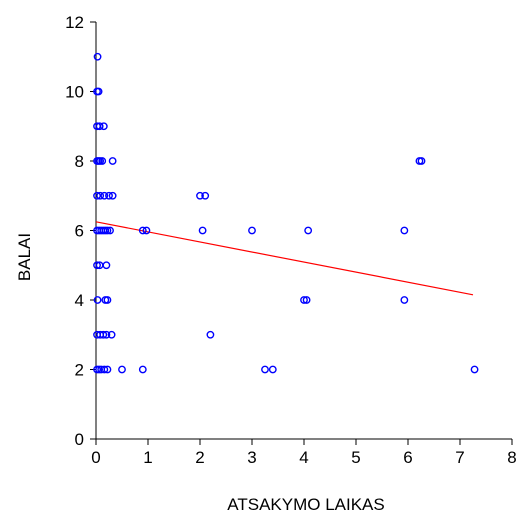  I want to click on fit-line-layer, so click(284, 258).